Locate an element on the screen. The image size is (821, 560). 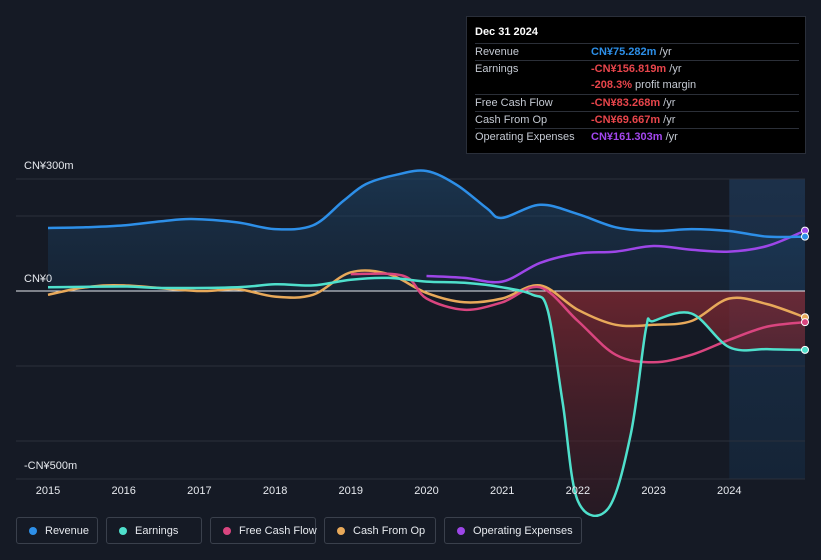
tooltip-row-value: -CN¥69.667m /yr is located at coordinates (633, 120).